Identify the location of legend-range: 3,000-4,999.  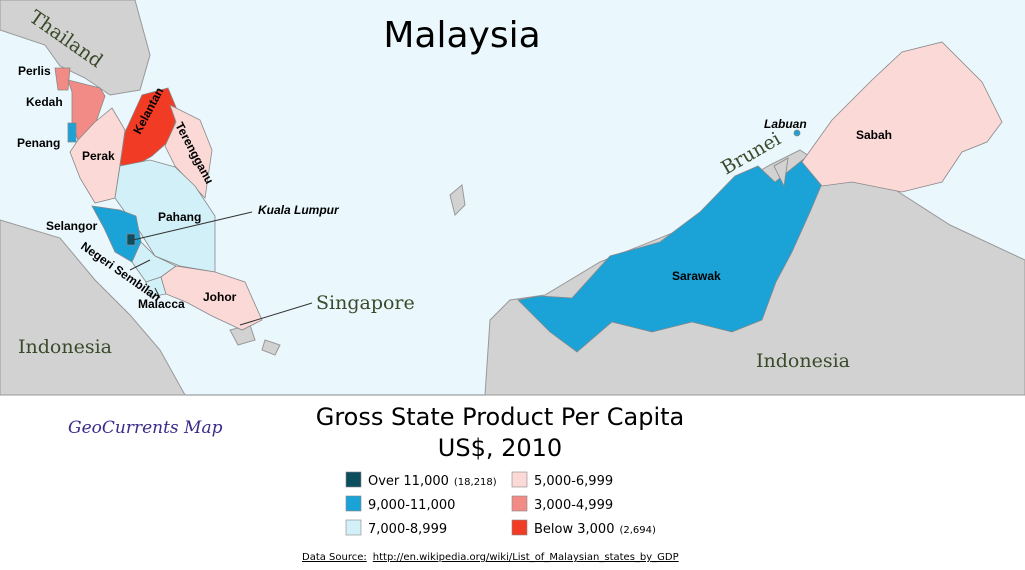
(573, 505).